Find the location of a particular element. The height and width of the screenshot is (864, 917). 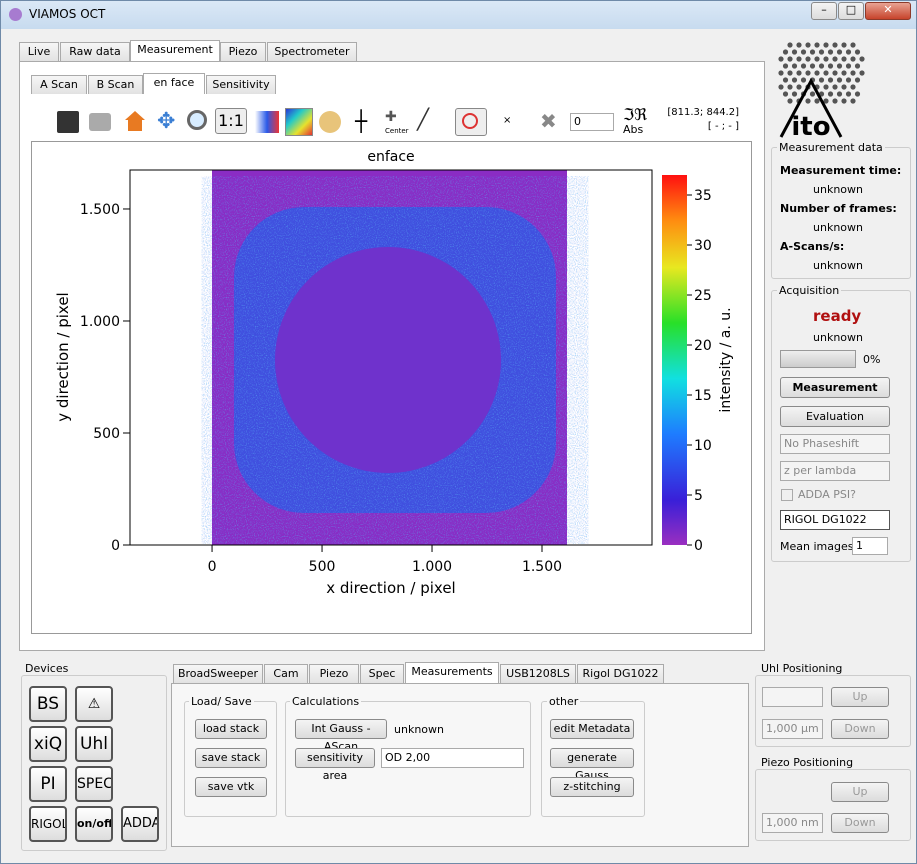

other-group is located at coordinates (593, 759).